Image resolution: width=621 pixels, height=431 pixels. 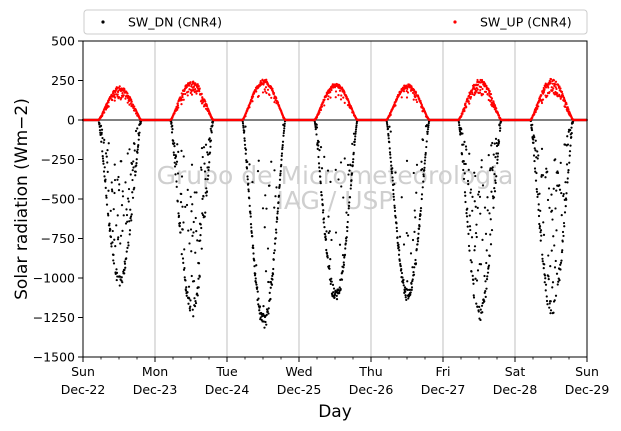 What do you see at coordinates (515, 389) in the screenshot?
I see `x-tick-label-date: Dec-28` at bounding box center [515, 389].